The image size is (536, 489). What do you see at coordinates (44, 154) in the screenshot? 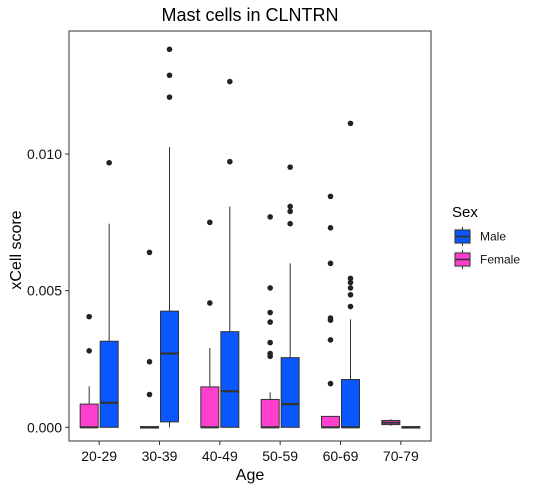
I see `y-tick-label: 0.010` at bounding box center [44, 154].